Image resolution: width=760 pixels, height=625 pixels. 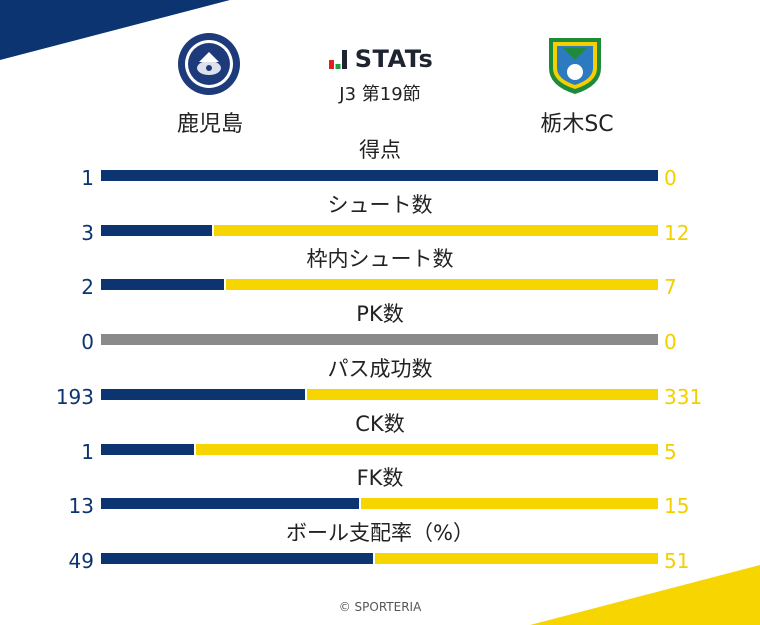 I want to click on brand-title: STATs, so click(x=394, y=59).